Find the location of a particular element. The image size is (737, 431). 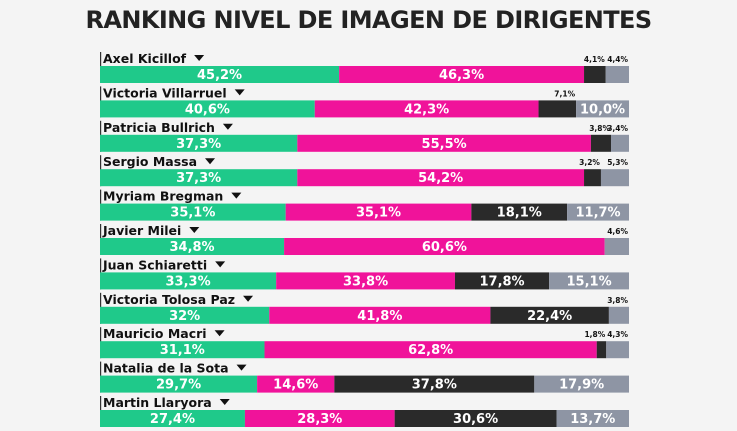

candidate-name: Martin Llaryora is located at coordinates (157, 402).